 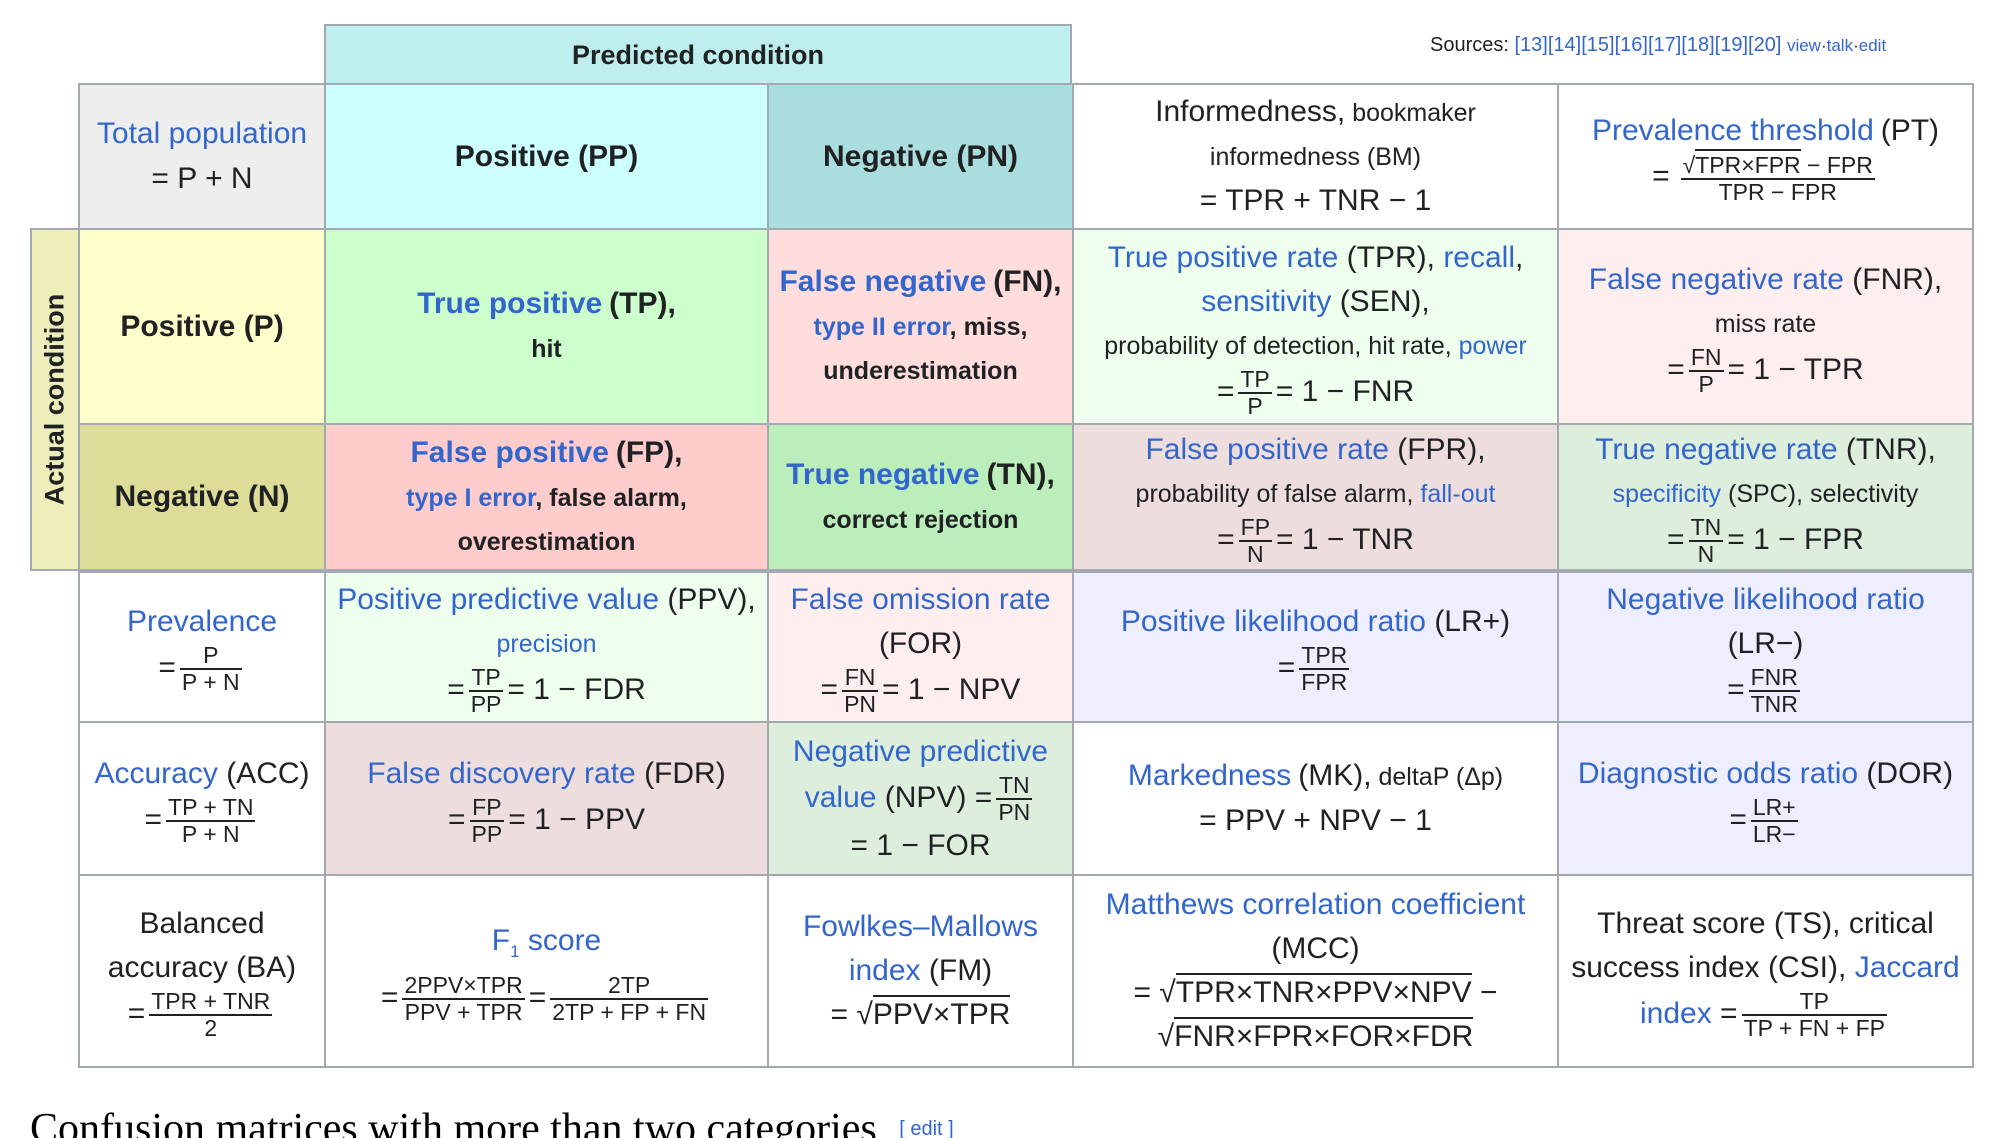 I want to click on precision-link: precision, so click(x=546, y=644).